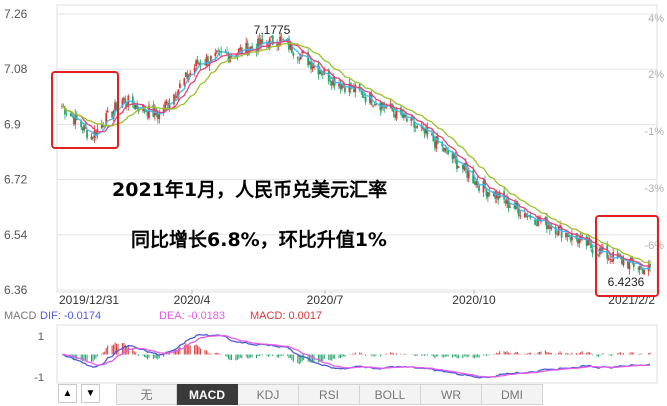 This screenshot has width=667, height=406. I want to click on y-right-tick-label: -3%, so click(654, 189).